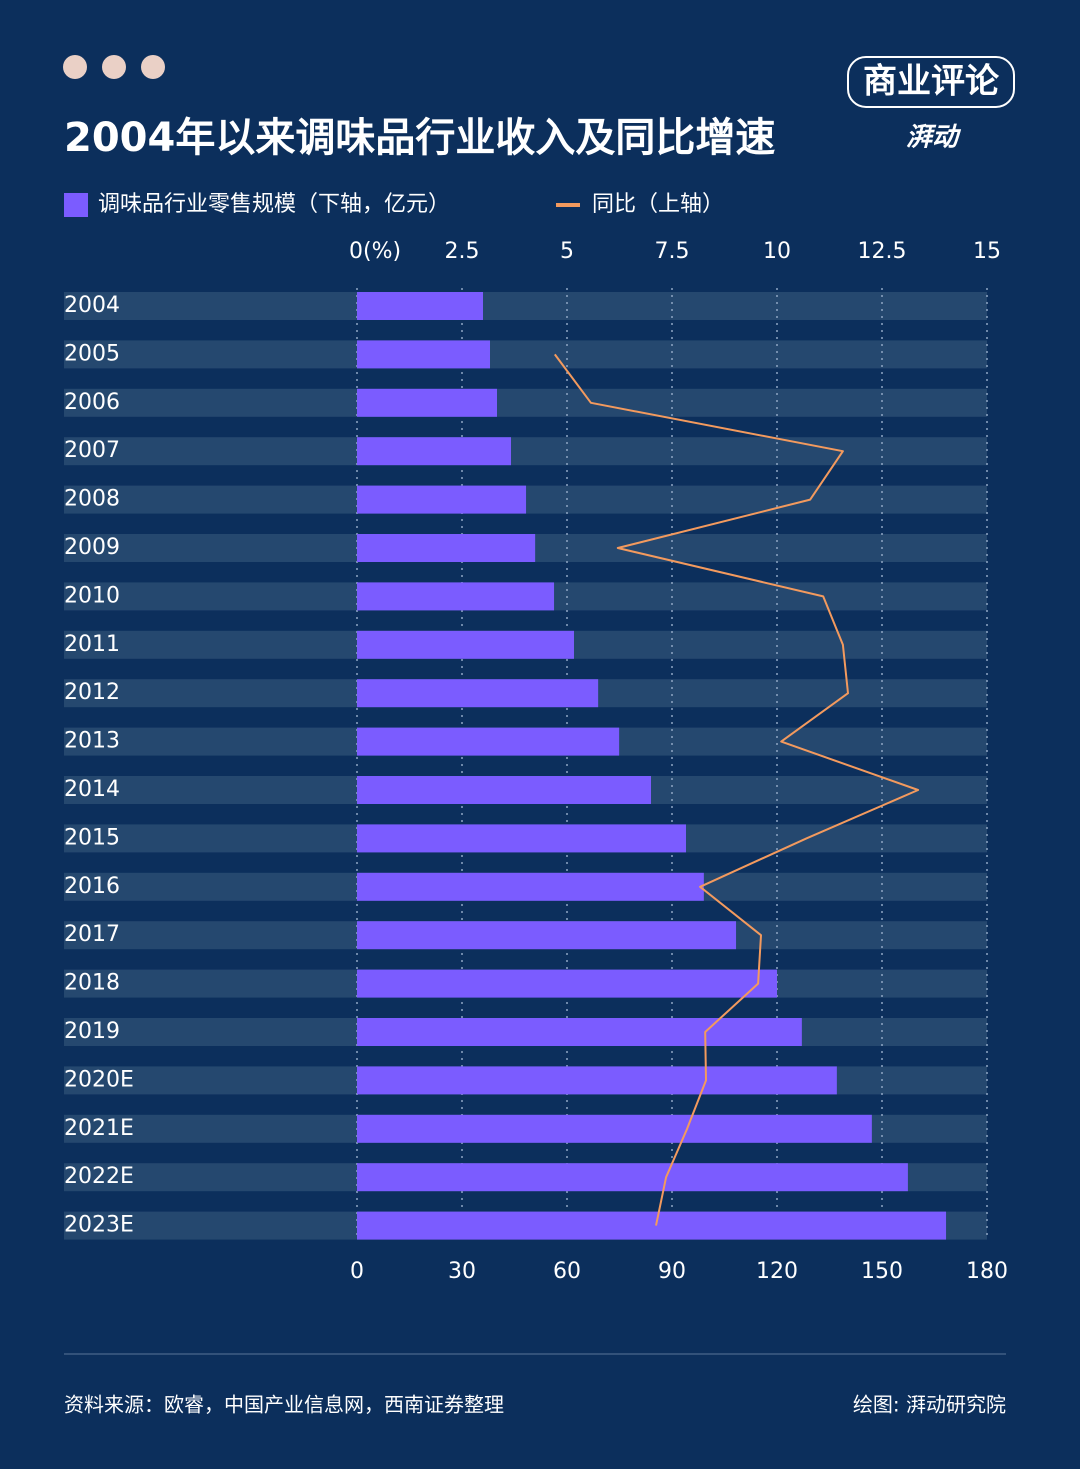 The height and width of the screenshot is (1469, 1080). I want to click on y-tick-label: 2022E, so click(99, 1176).